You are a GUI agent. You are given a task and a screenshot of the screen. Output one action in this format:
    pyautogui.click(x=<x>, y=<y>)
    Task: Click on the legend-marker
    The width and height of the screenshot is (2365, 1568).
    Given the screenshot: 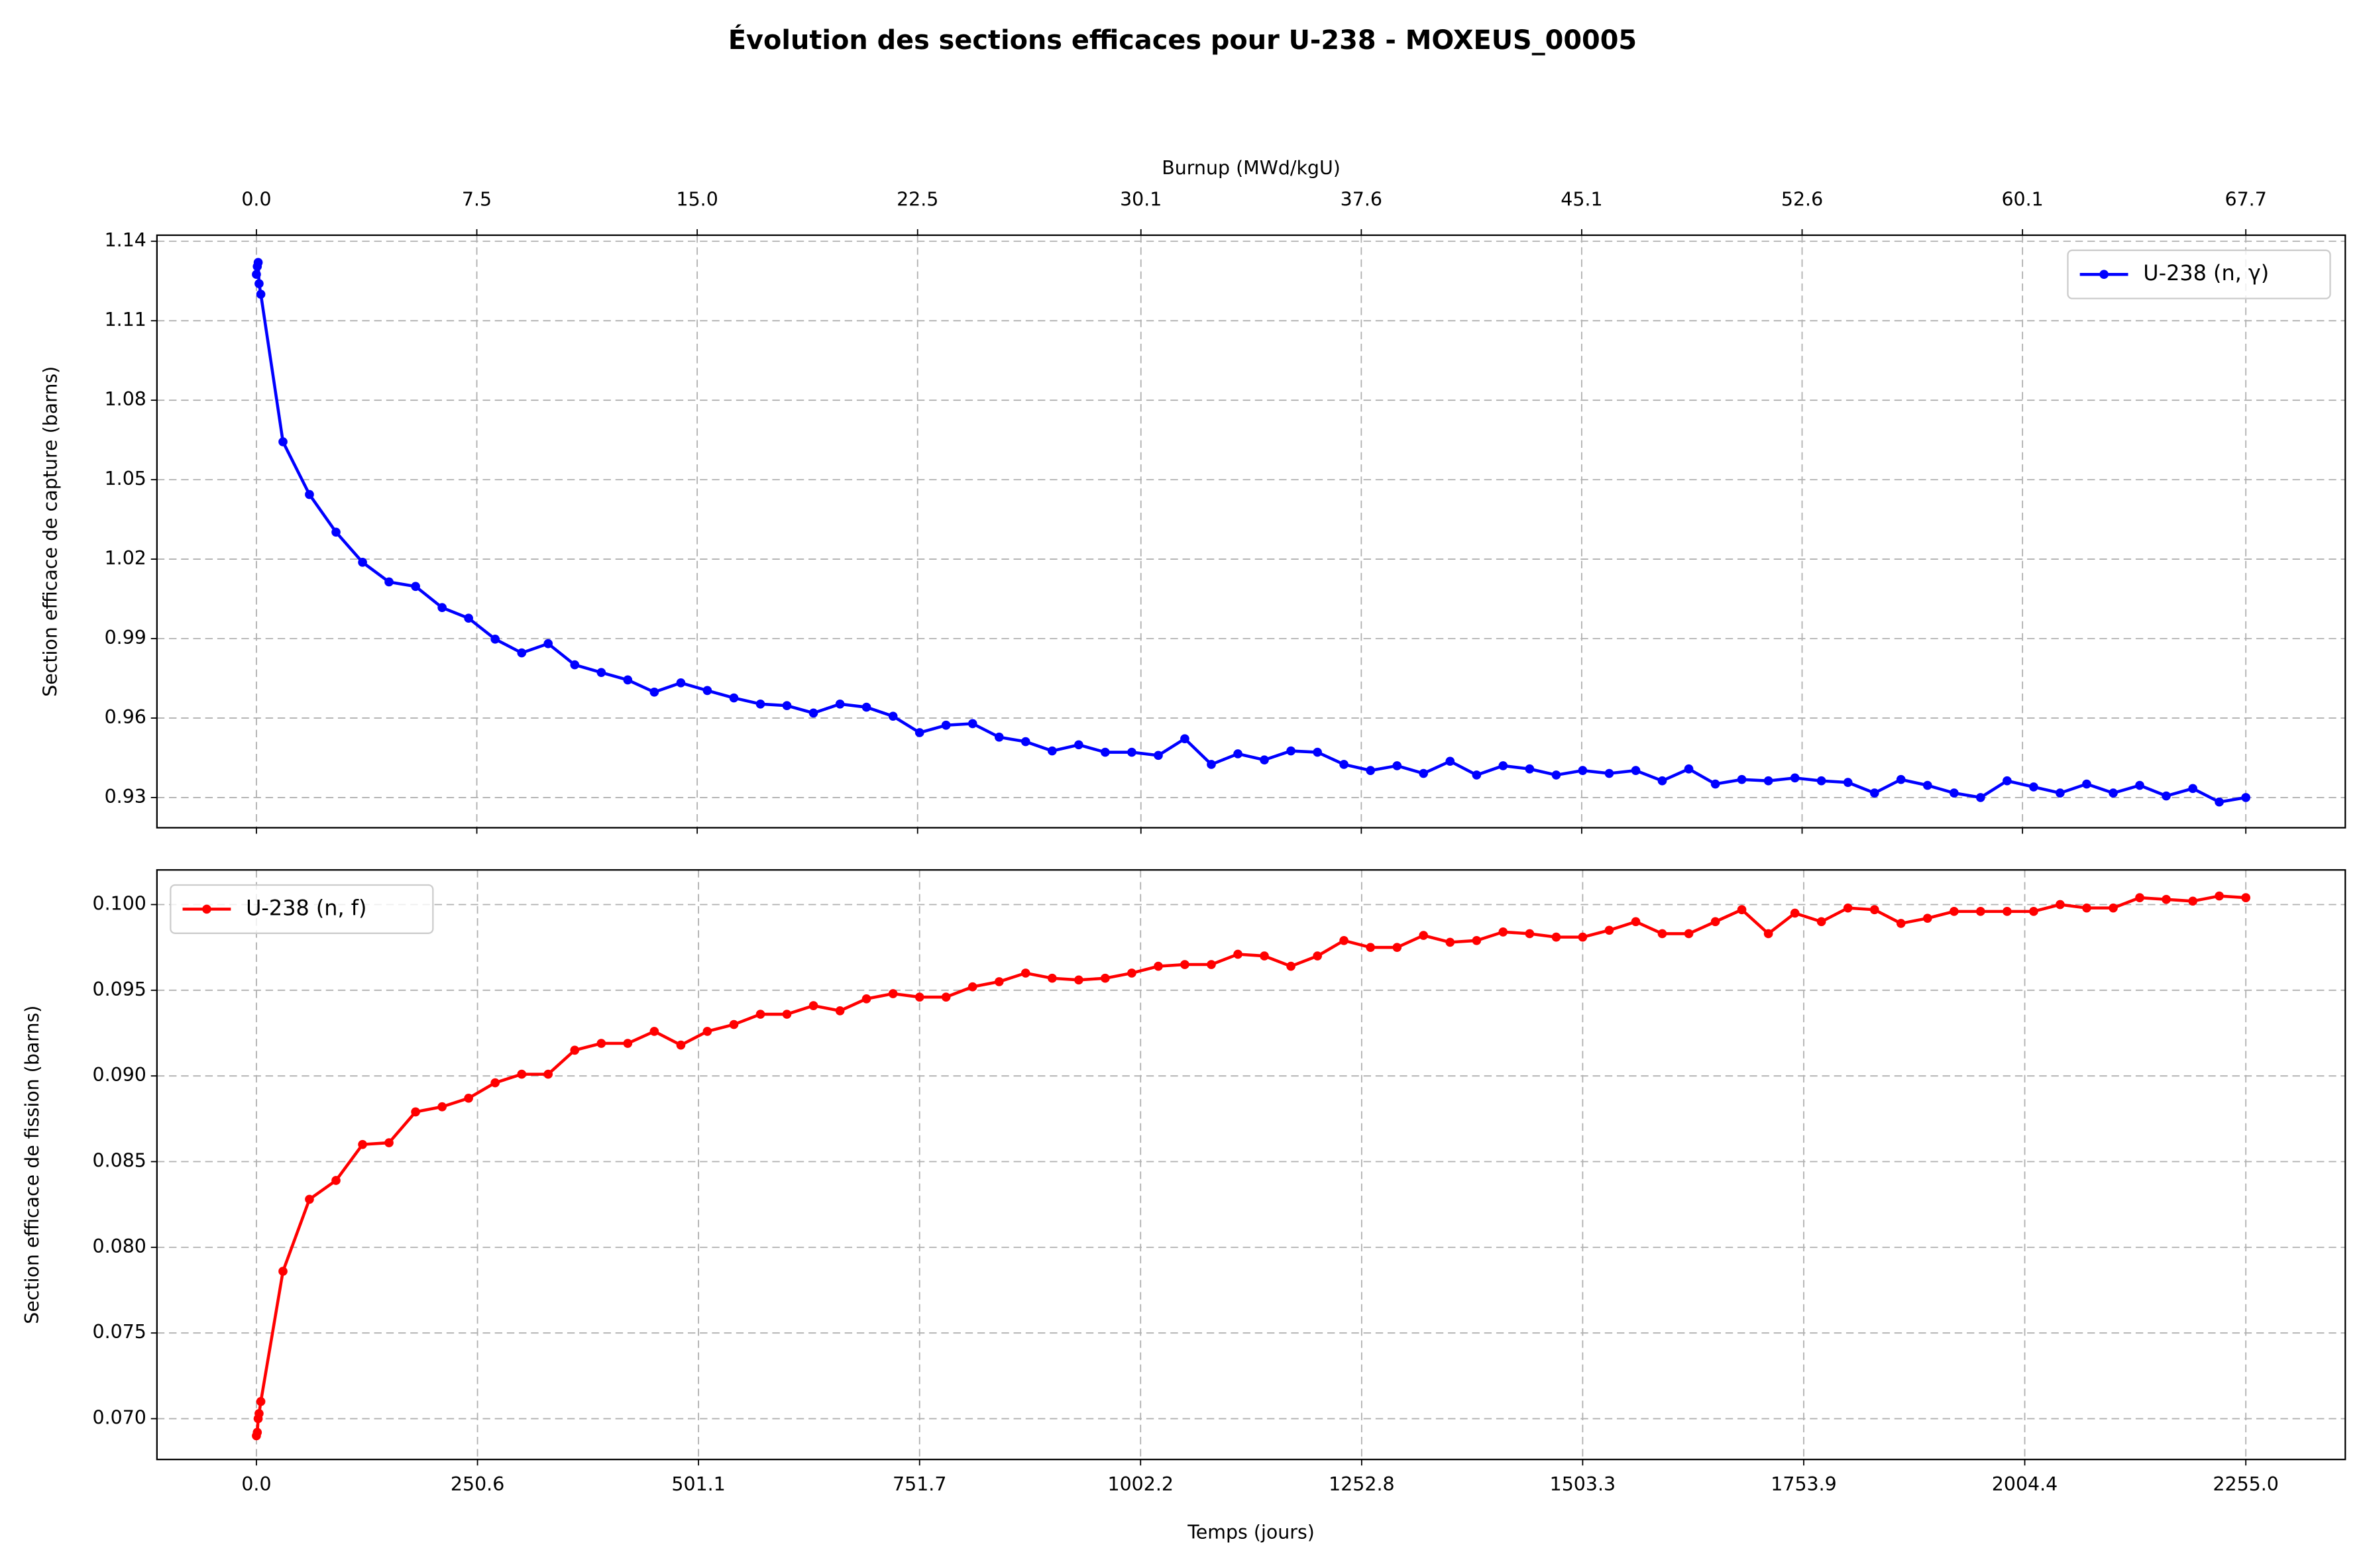 What is the action you would take?
    pyautogui.click(x=2104, y=275)
    